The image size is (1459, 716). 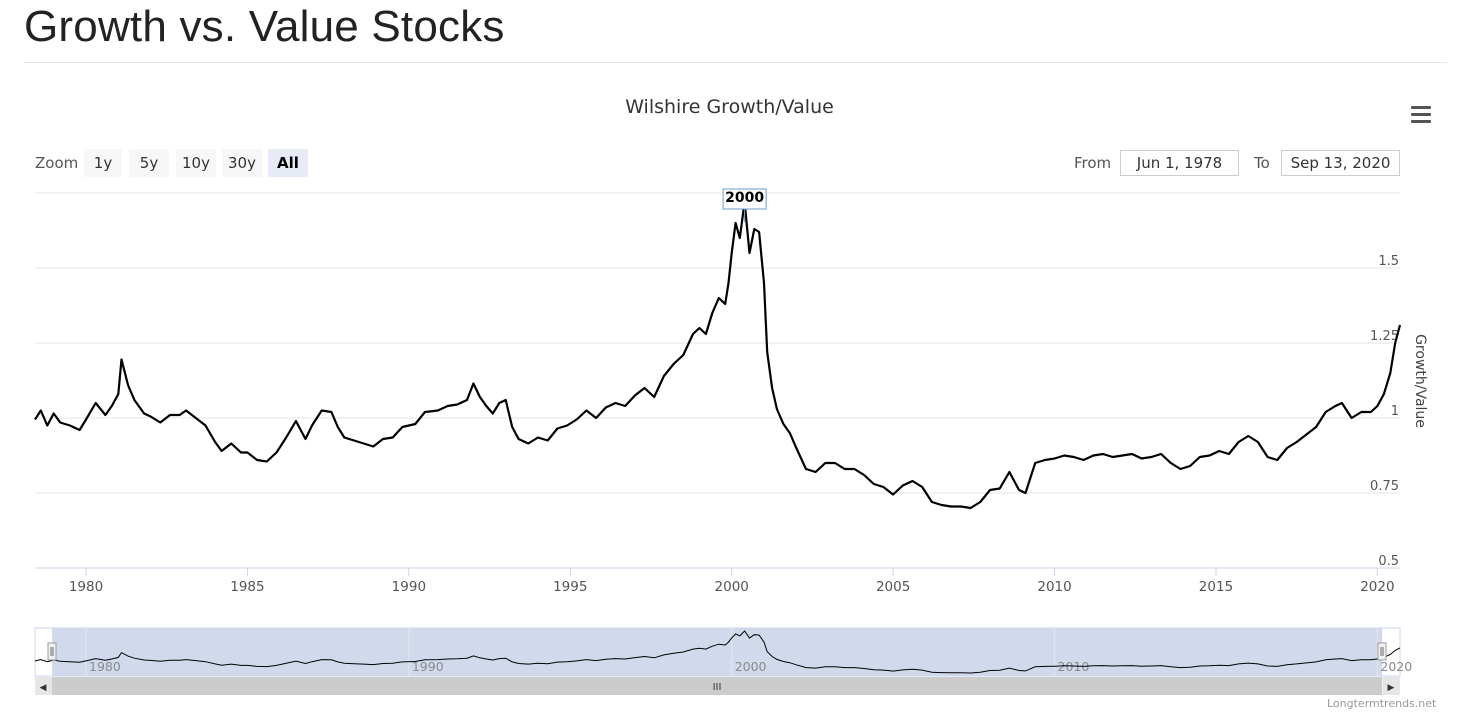 I want to click on x-tick-label: 1985, so click(x=247, y=587).